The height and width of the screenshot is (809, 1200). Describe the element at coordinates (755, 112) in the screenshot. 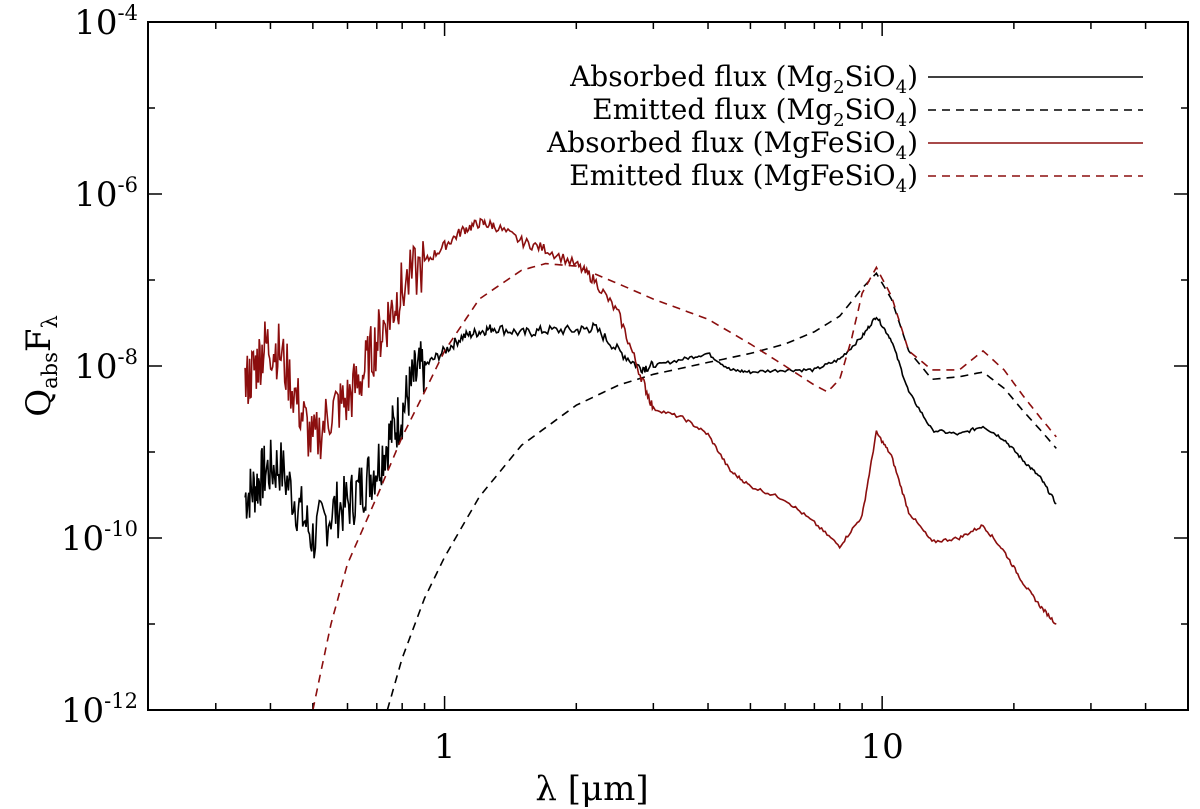

I see `legend-label-2: Emitted flux (Mg2SiO4)` at that location.